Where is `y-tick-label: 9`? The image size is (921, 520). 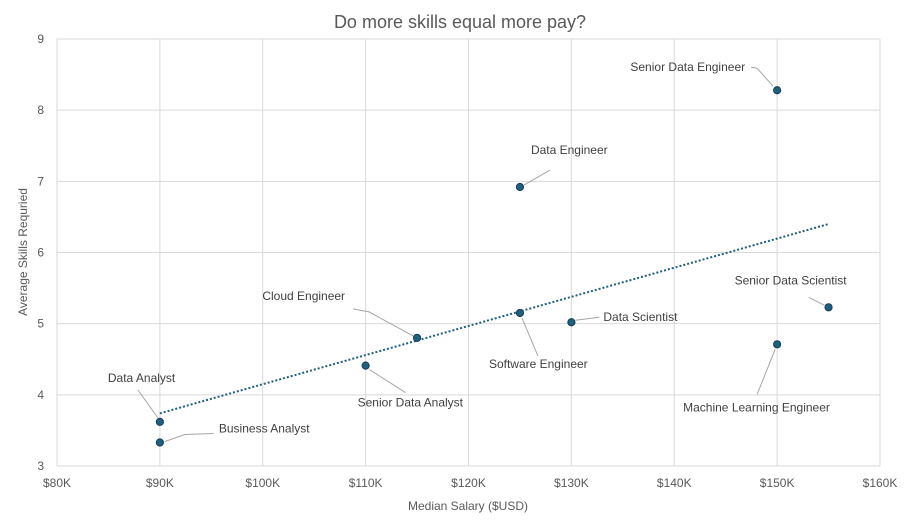 y-tick-label: 9 is located at coordinates (40, 39).